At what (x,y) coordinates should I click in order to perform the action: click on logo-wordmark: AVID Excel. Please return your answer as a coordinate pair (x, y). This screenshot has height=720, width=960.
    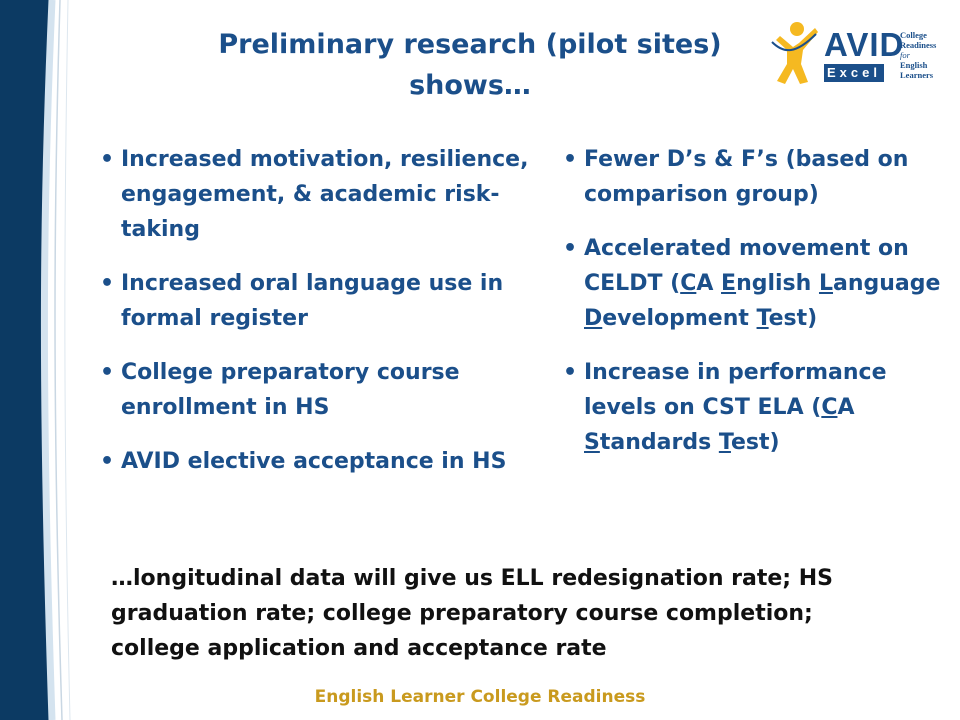
    Looking at the image, I should click on (864, 55).